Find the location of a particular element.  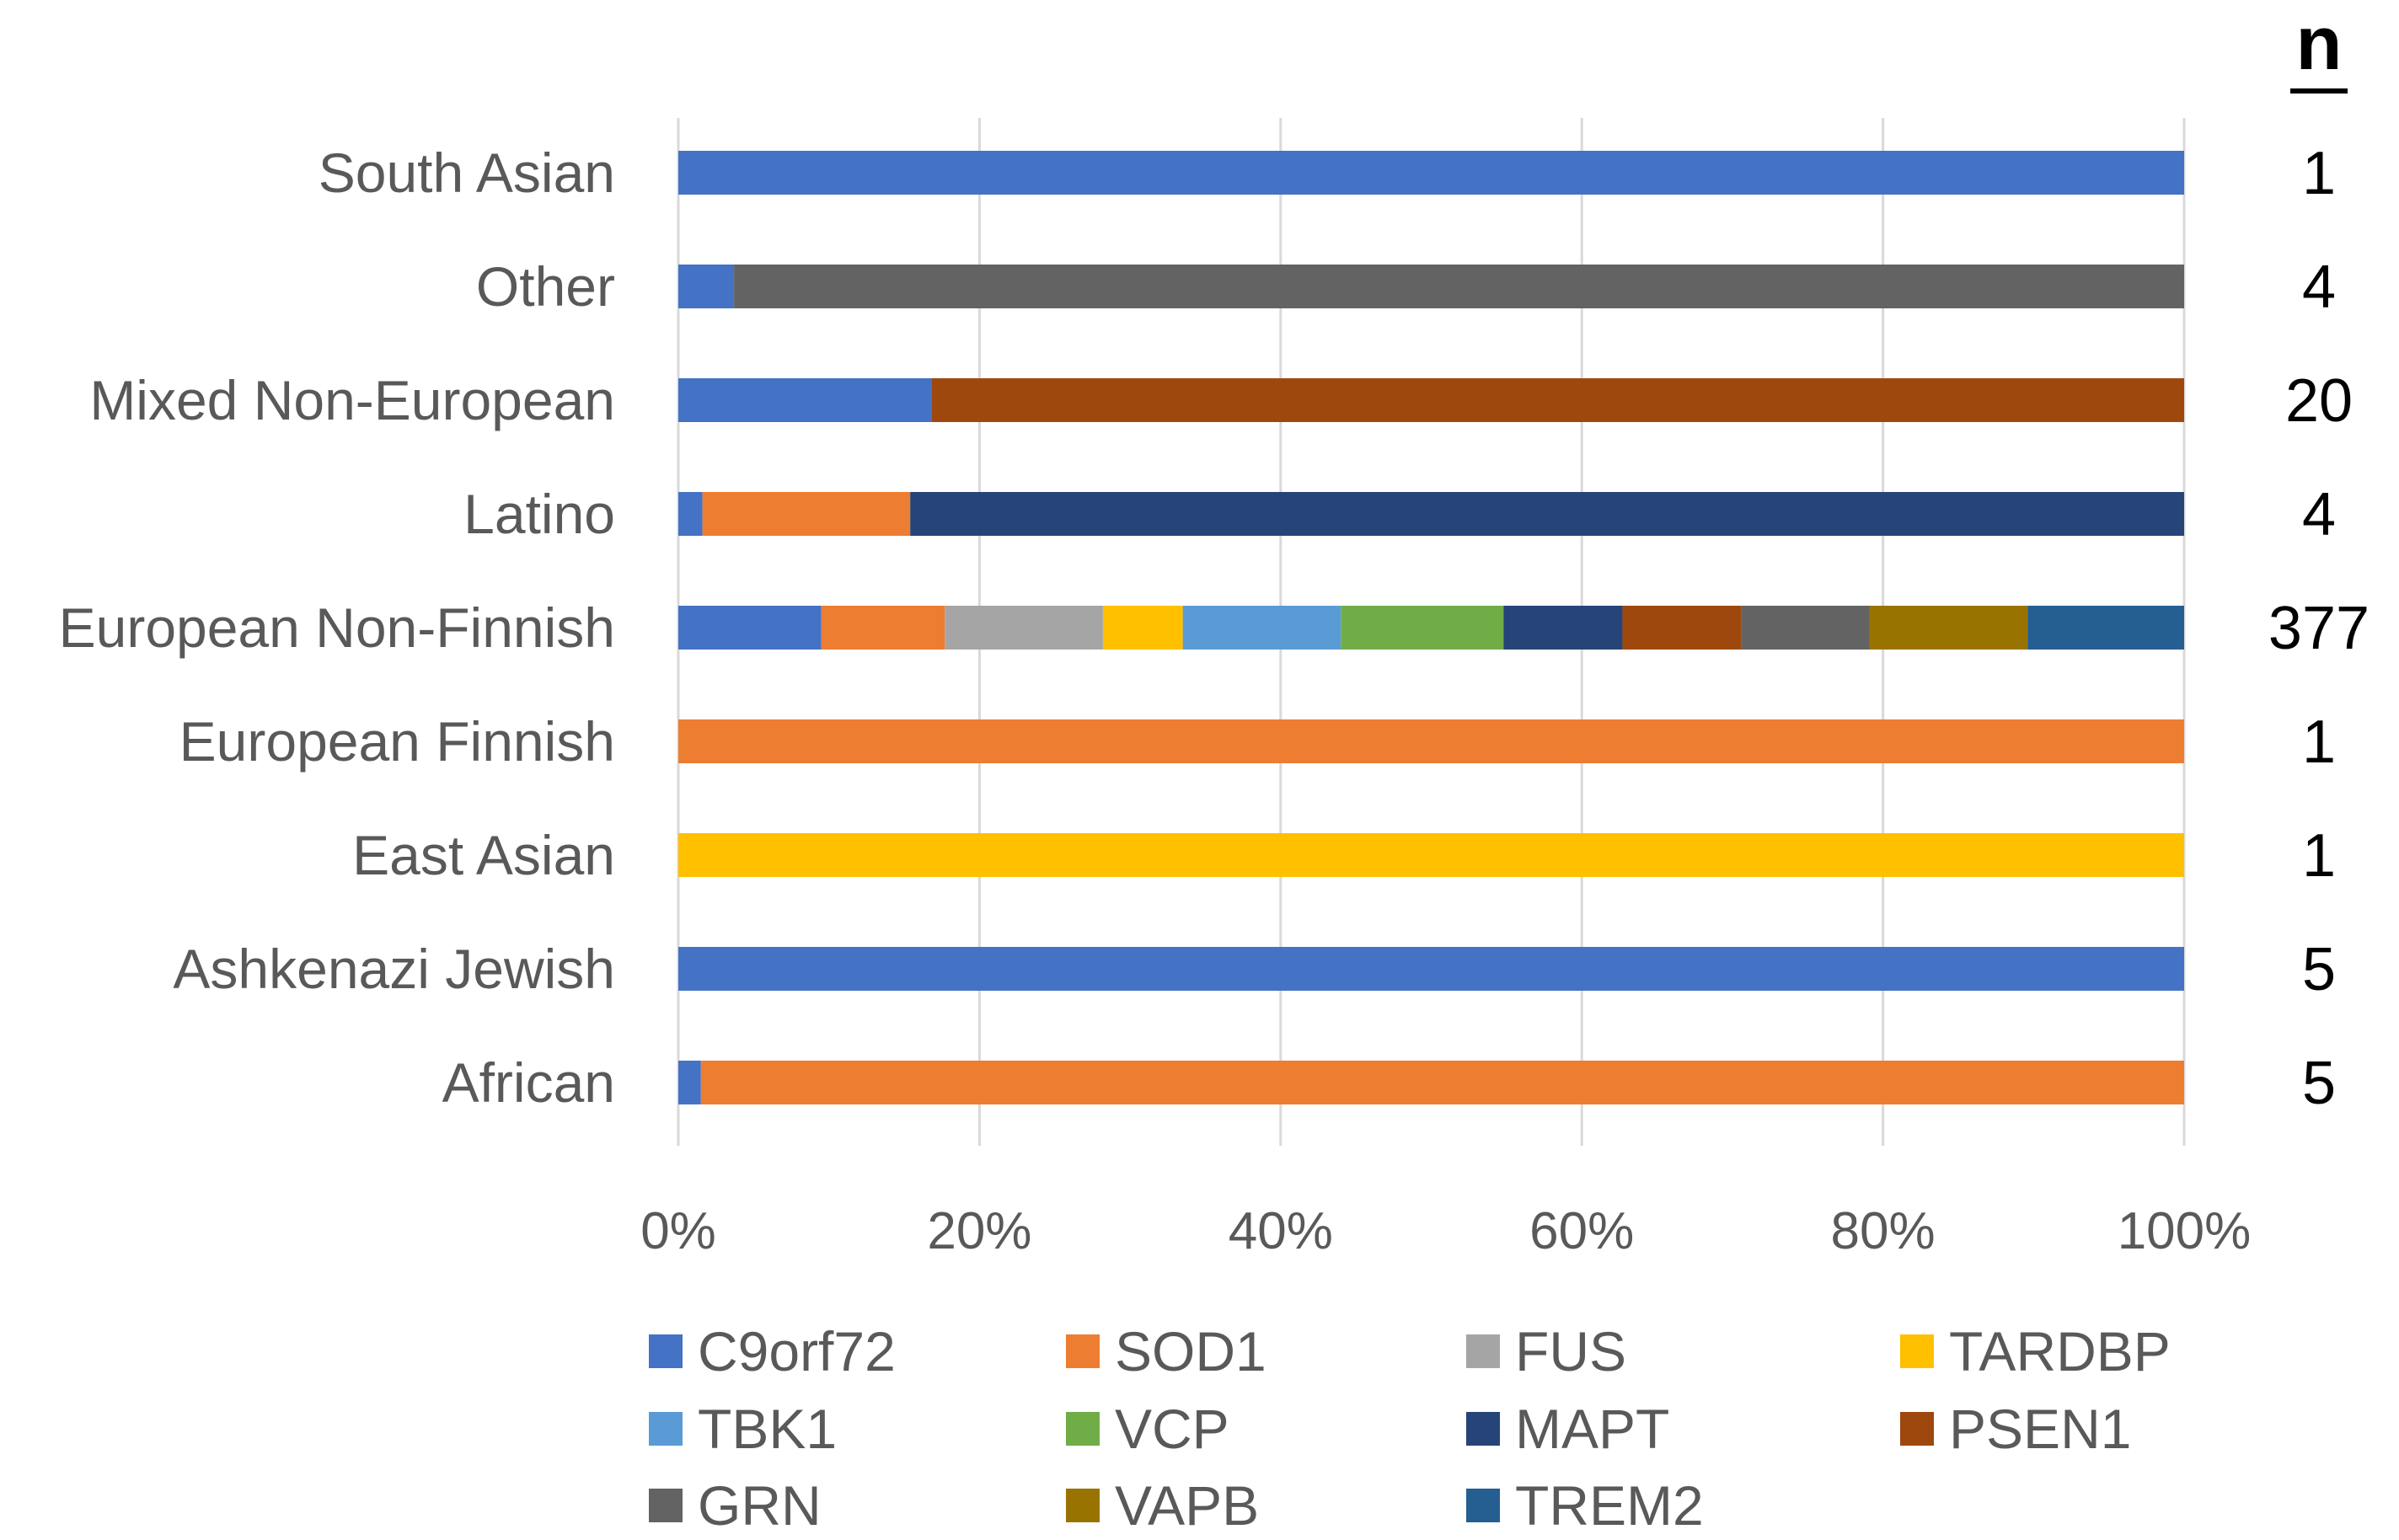

legend-swatch-tardbp is located at coordinates (1917, 1351).